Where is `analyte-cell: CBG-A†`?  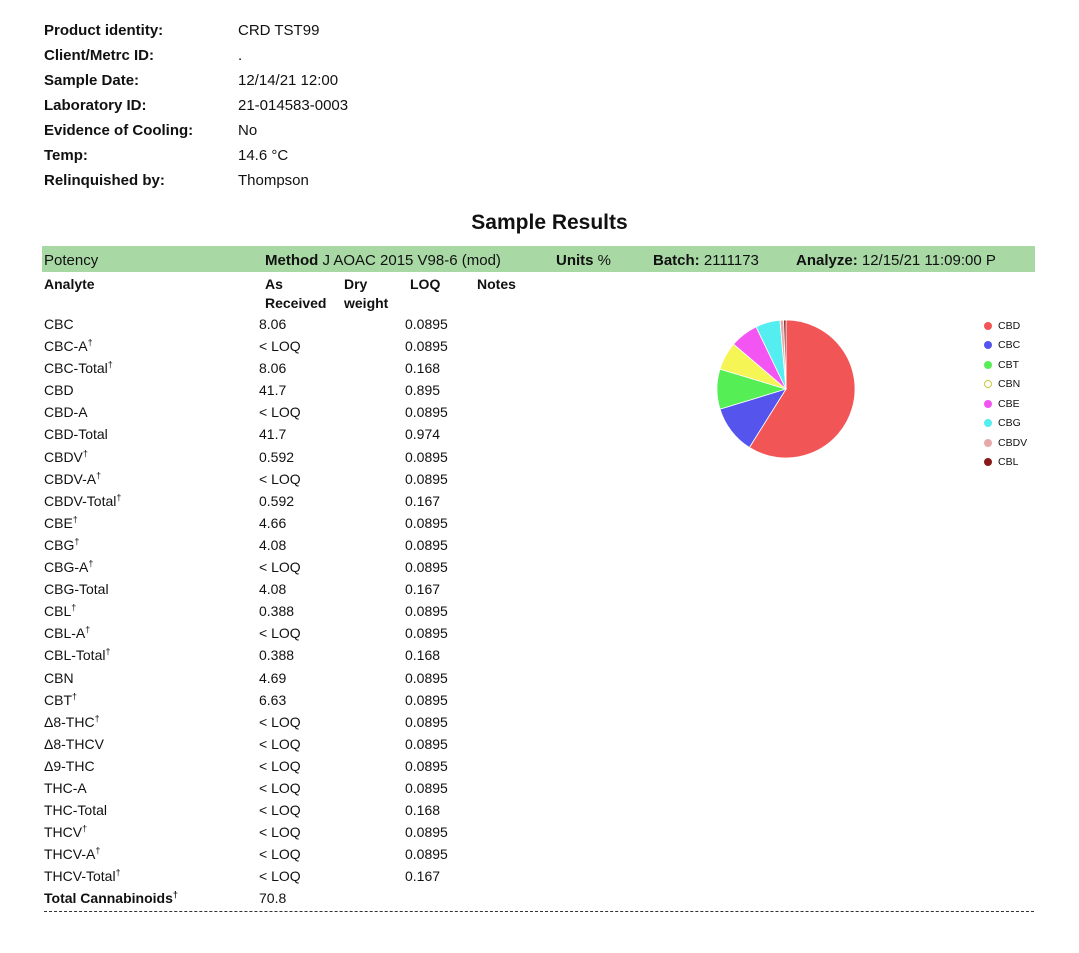
analyte-cell: CBG-A† is located at coordinates (68, 567).